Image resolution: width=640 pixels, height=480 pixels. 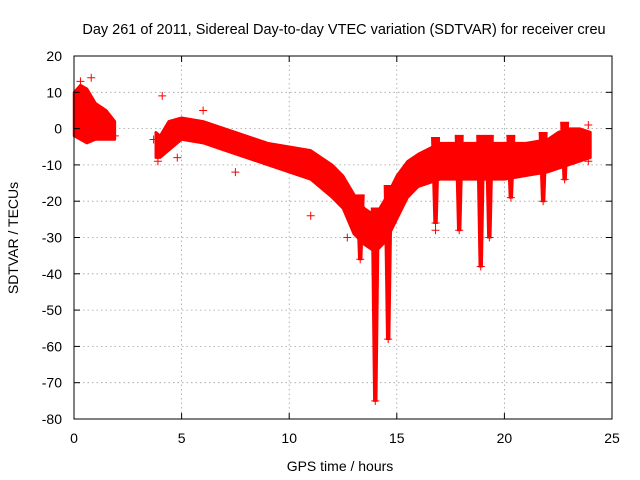 I want to click on x-tick-label: 5, so click(x=182, y=438).